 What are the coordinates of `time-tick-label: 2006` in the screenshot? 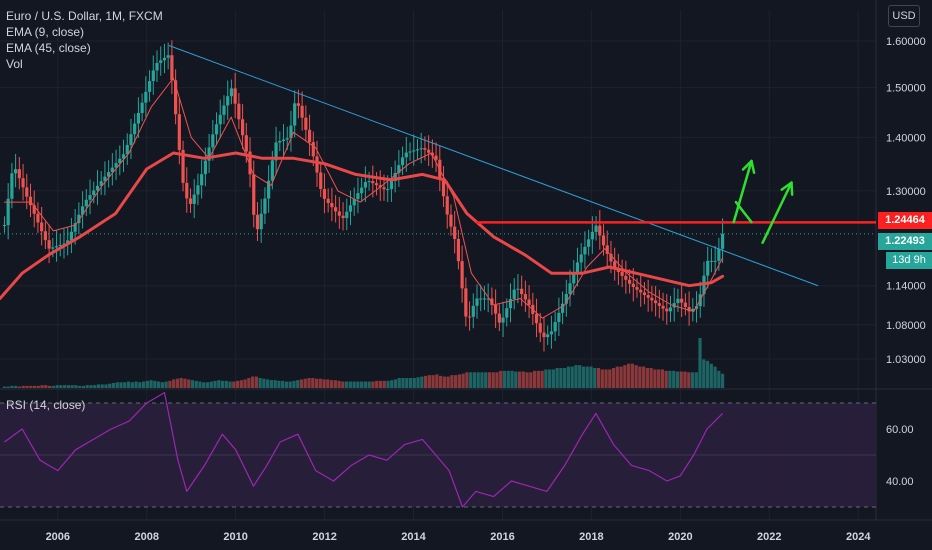 It's located at (58, 537).